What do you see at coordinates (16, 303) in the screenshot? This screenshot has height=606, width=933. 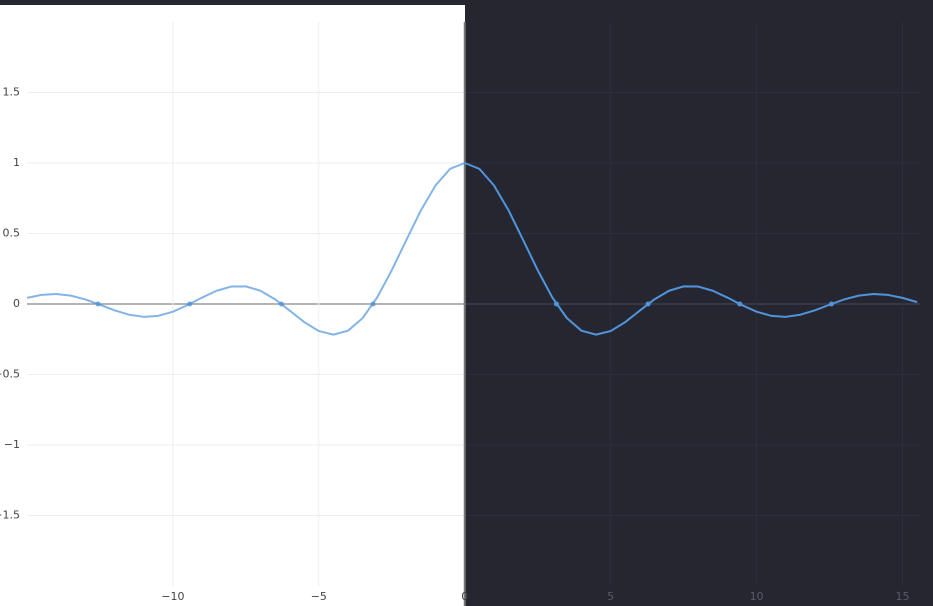 I see `y-tick-label: 0` at bounding box center [16, 303].